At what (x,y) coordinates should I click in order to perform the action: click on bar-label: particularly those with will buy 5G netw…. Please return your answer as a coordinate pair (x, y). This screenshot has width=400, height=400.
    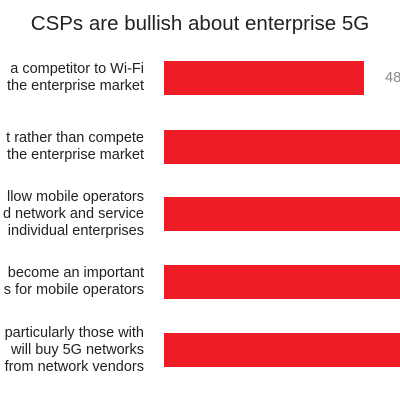
    Looking at the image, I should click on (74, 349).